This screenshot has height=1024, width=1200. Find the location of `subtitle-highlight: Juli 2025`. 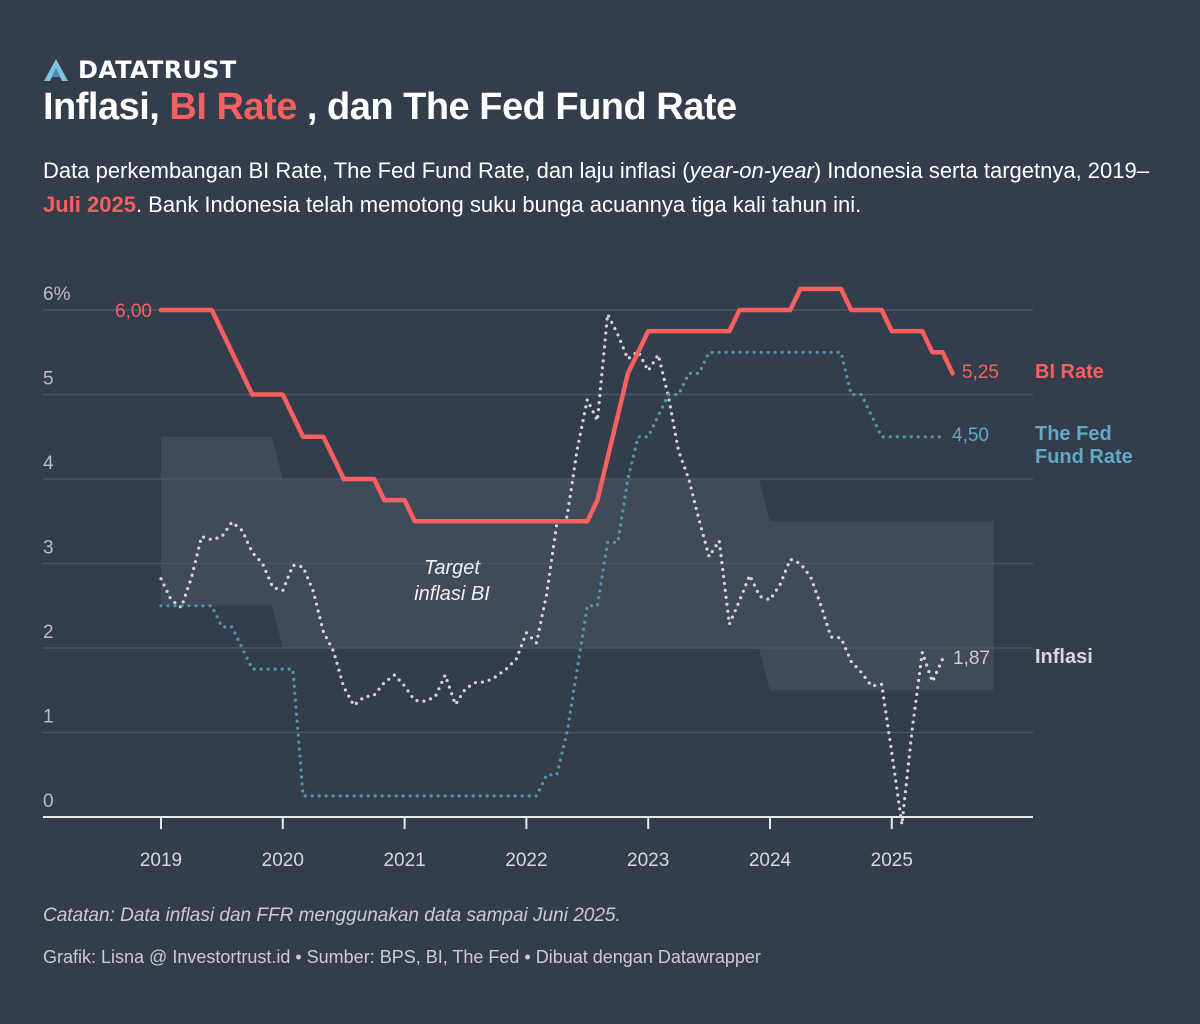

subtitle-highlight: Juli 2025 is located at coordinates (89, 204).